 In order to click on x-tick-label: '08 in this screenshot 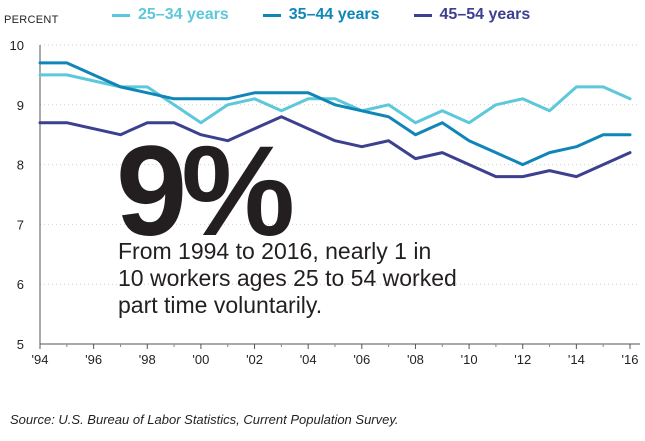, I will do `click(415, 359)`.